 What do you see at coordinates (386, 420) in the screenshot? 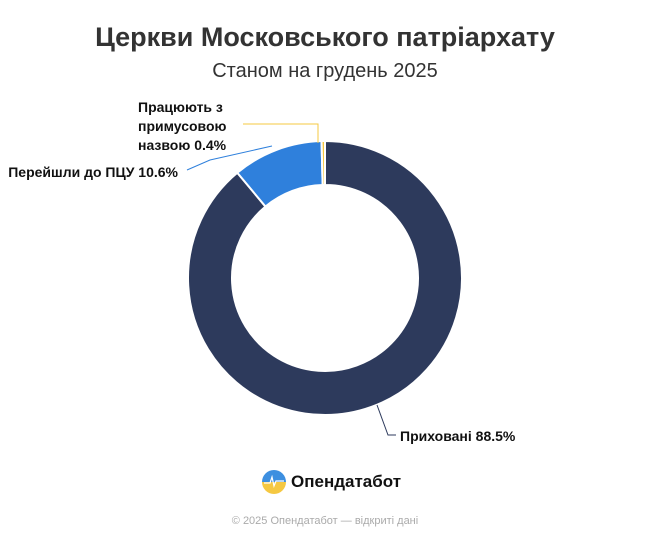
I see `leader-line-hidden` at bounding box center [386, 420].